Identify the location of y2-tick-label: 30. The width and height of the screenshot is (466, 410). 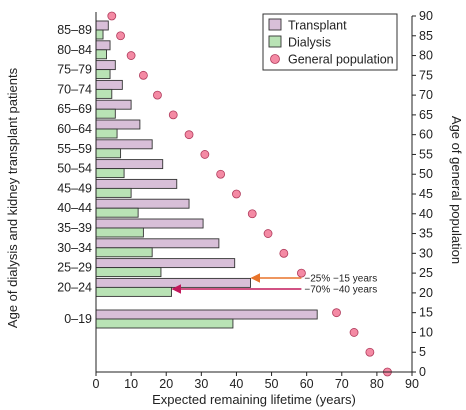
(426, 253).